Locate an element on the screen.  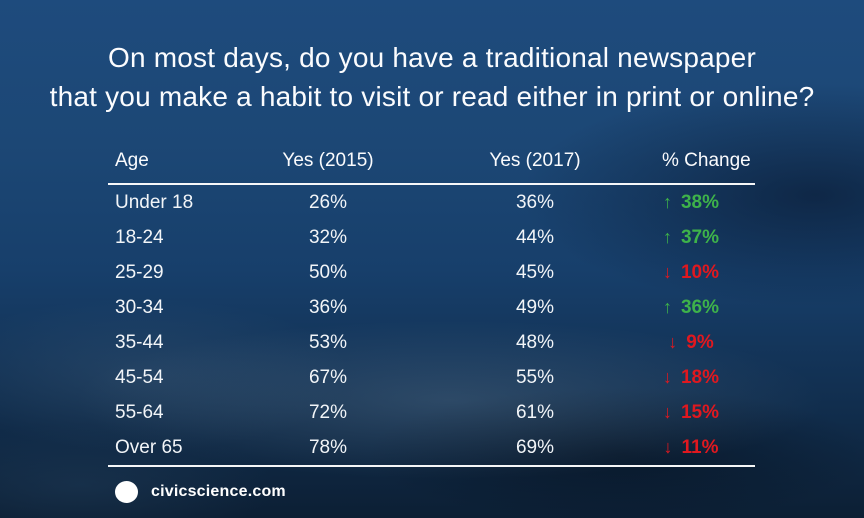
percent-change: ↑ 37% is located at coordinates (708, 238).